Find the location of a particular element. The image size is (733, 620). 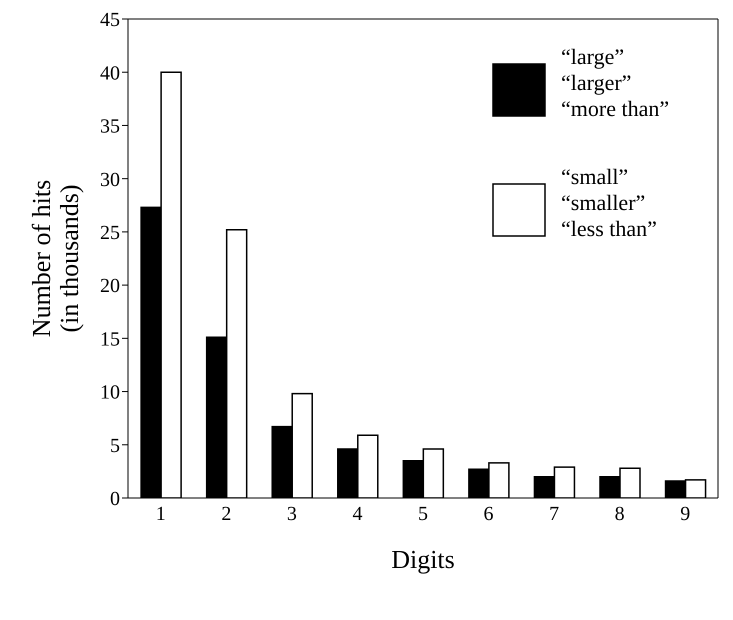

y-tick-label: 45 is located at coordinates (110, 20).